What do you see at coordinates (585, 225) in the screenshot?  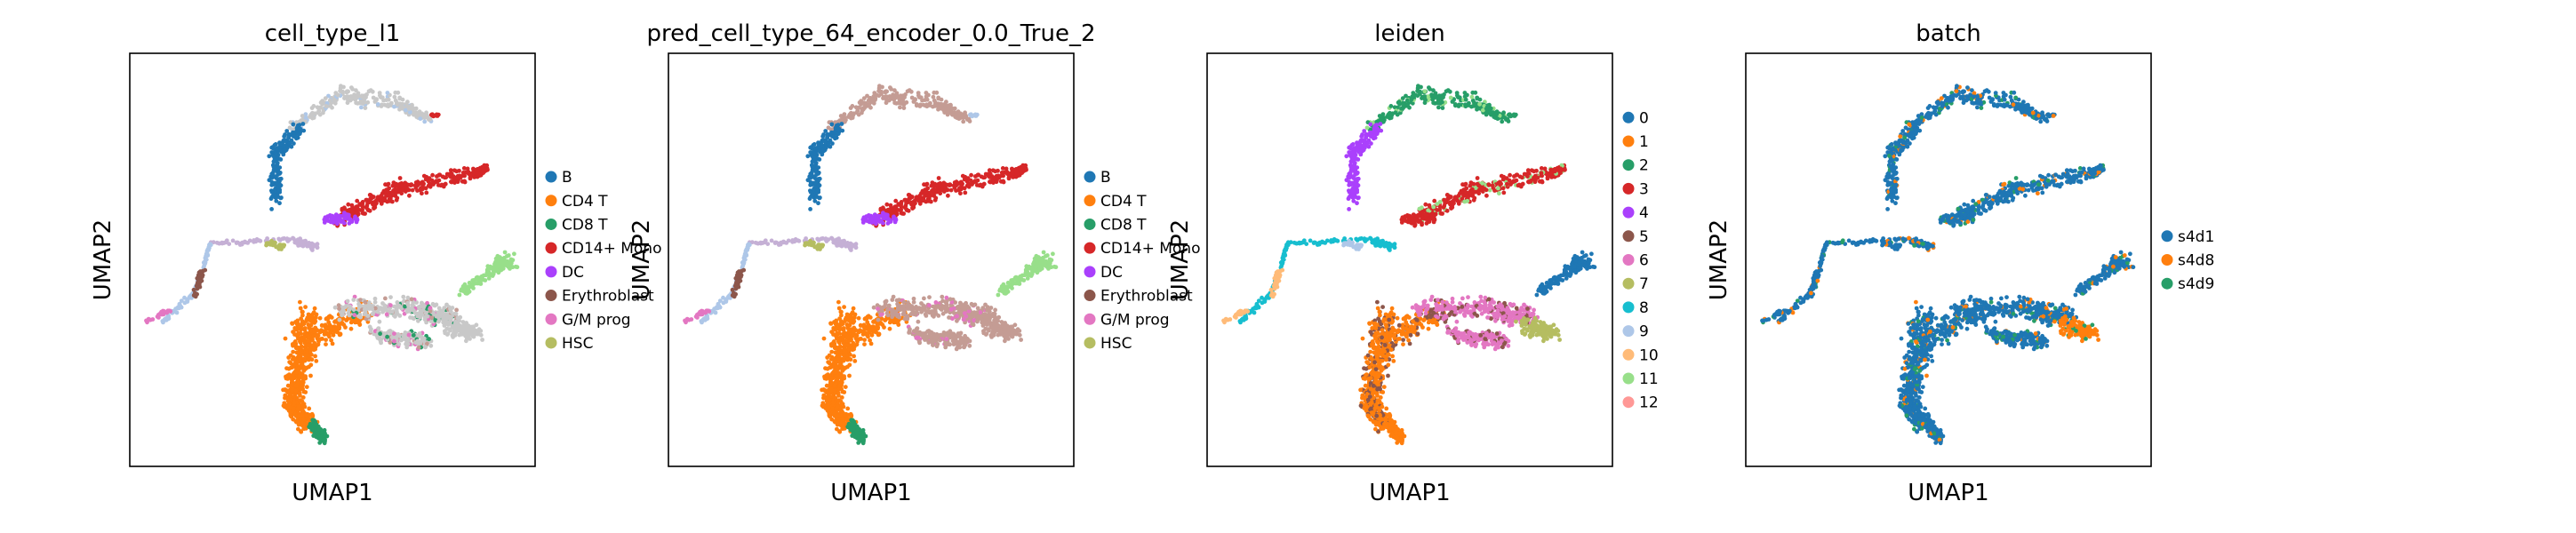 I see `legend-label: CD8 T` at bounding box center [585, 225].